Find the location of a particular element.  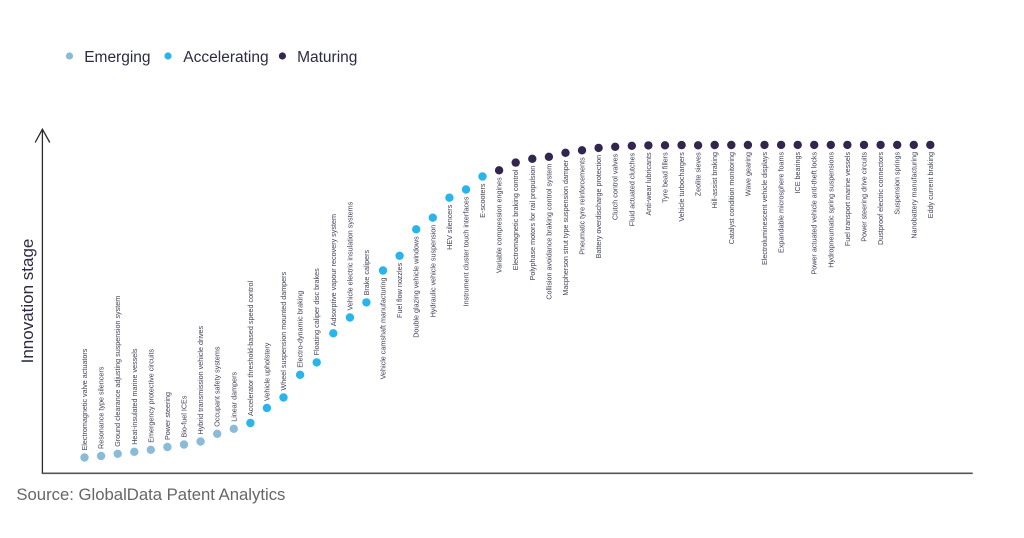

svg-text: Innovation stage is located at coordinates (27, 301).